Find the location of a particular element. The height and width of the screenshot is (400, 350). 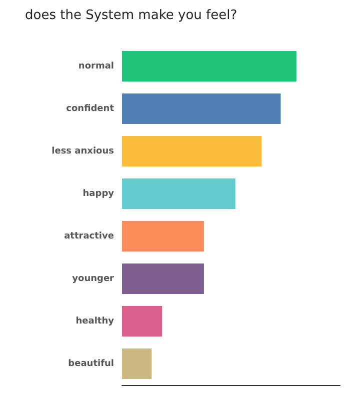

y-tick-label: younger is located at coordinates (93, 279).